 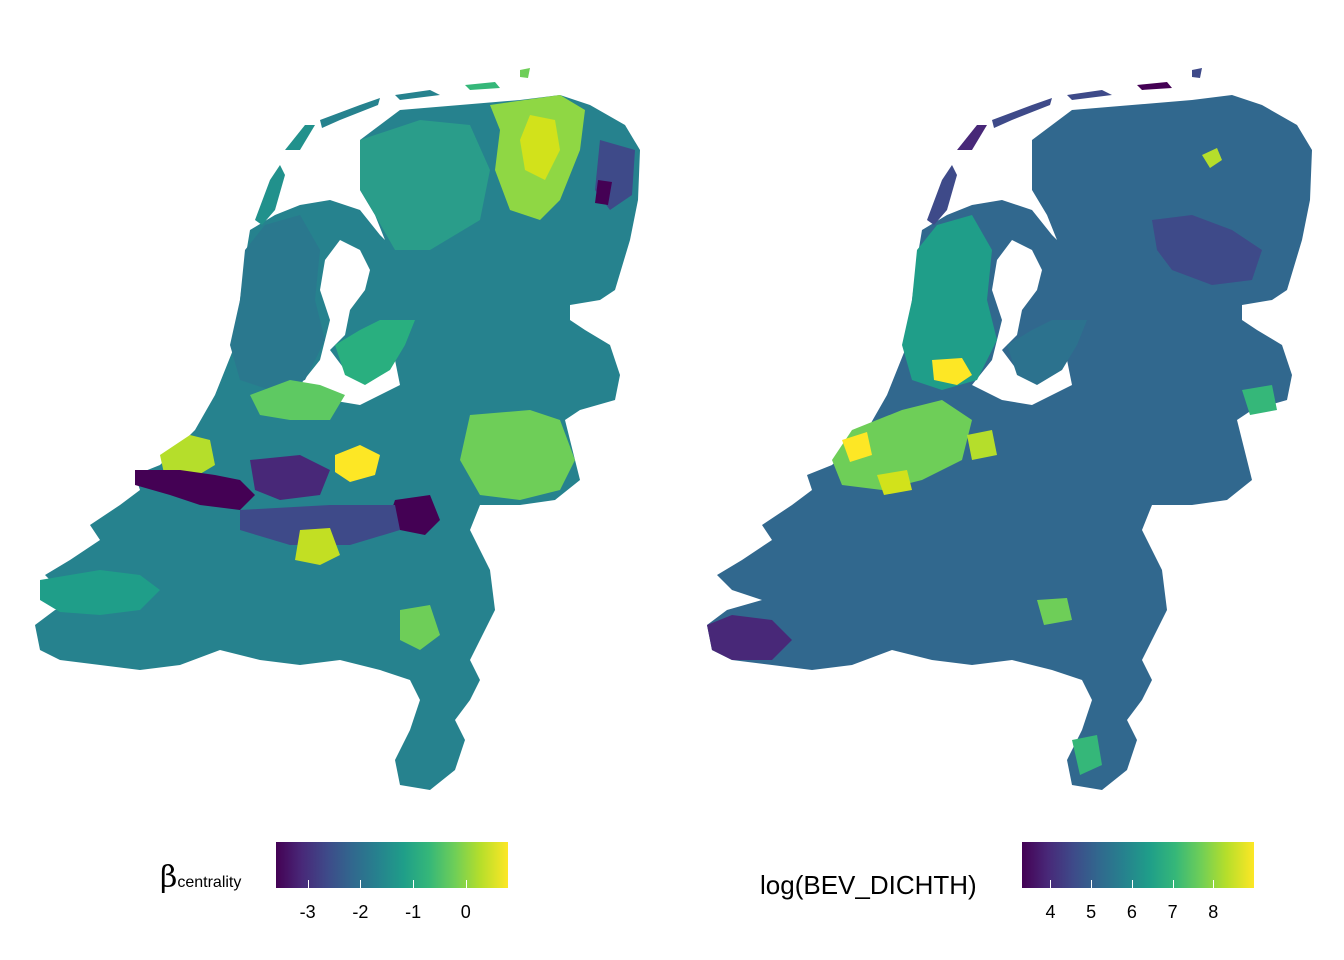 What do you see at coordinates (320, 525) in the screenshot?
I see `river-band` at bounding box center [320, 525].